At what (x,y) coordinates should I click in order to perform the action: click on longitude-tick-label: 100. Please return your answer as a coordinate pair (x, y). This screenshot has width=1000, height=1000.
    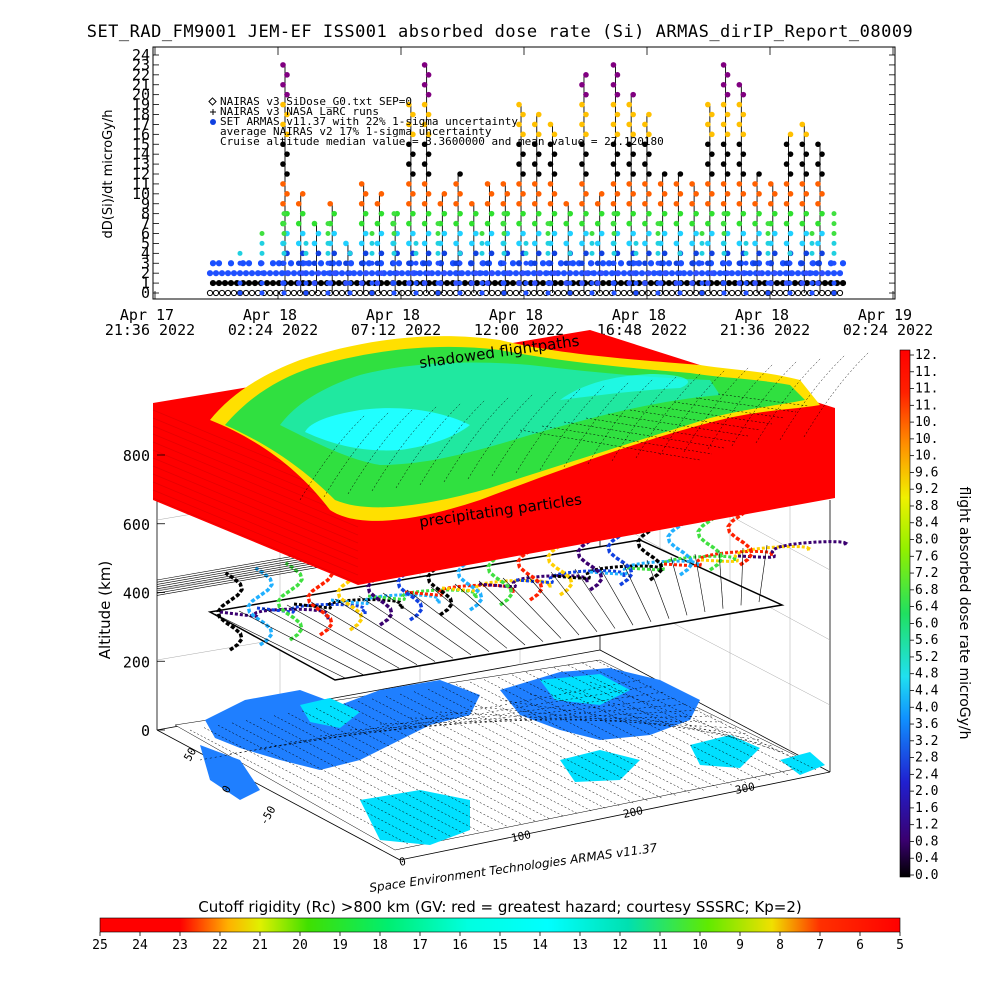
    Looking at the image, I should click on (521, 836).